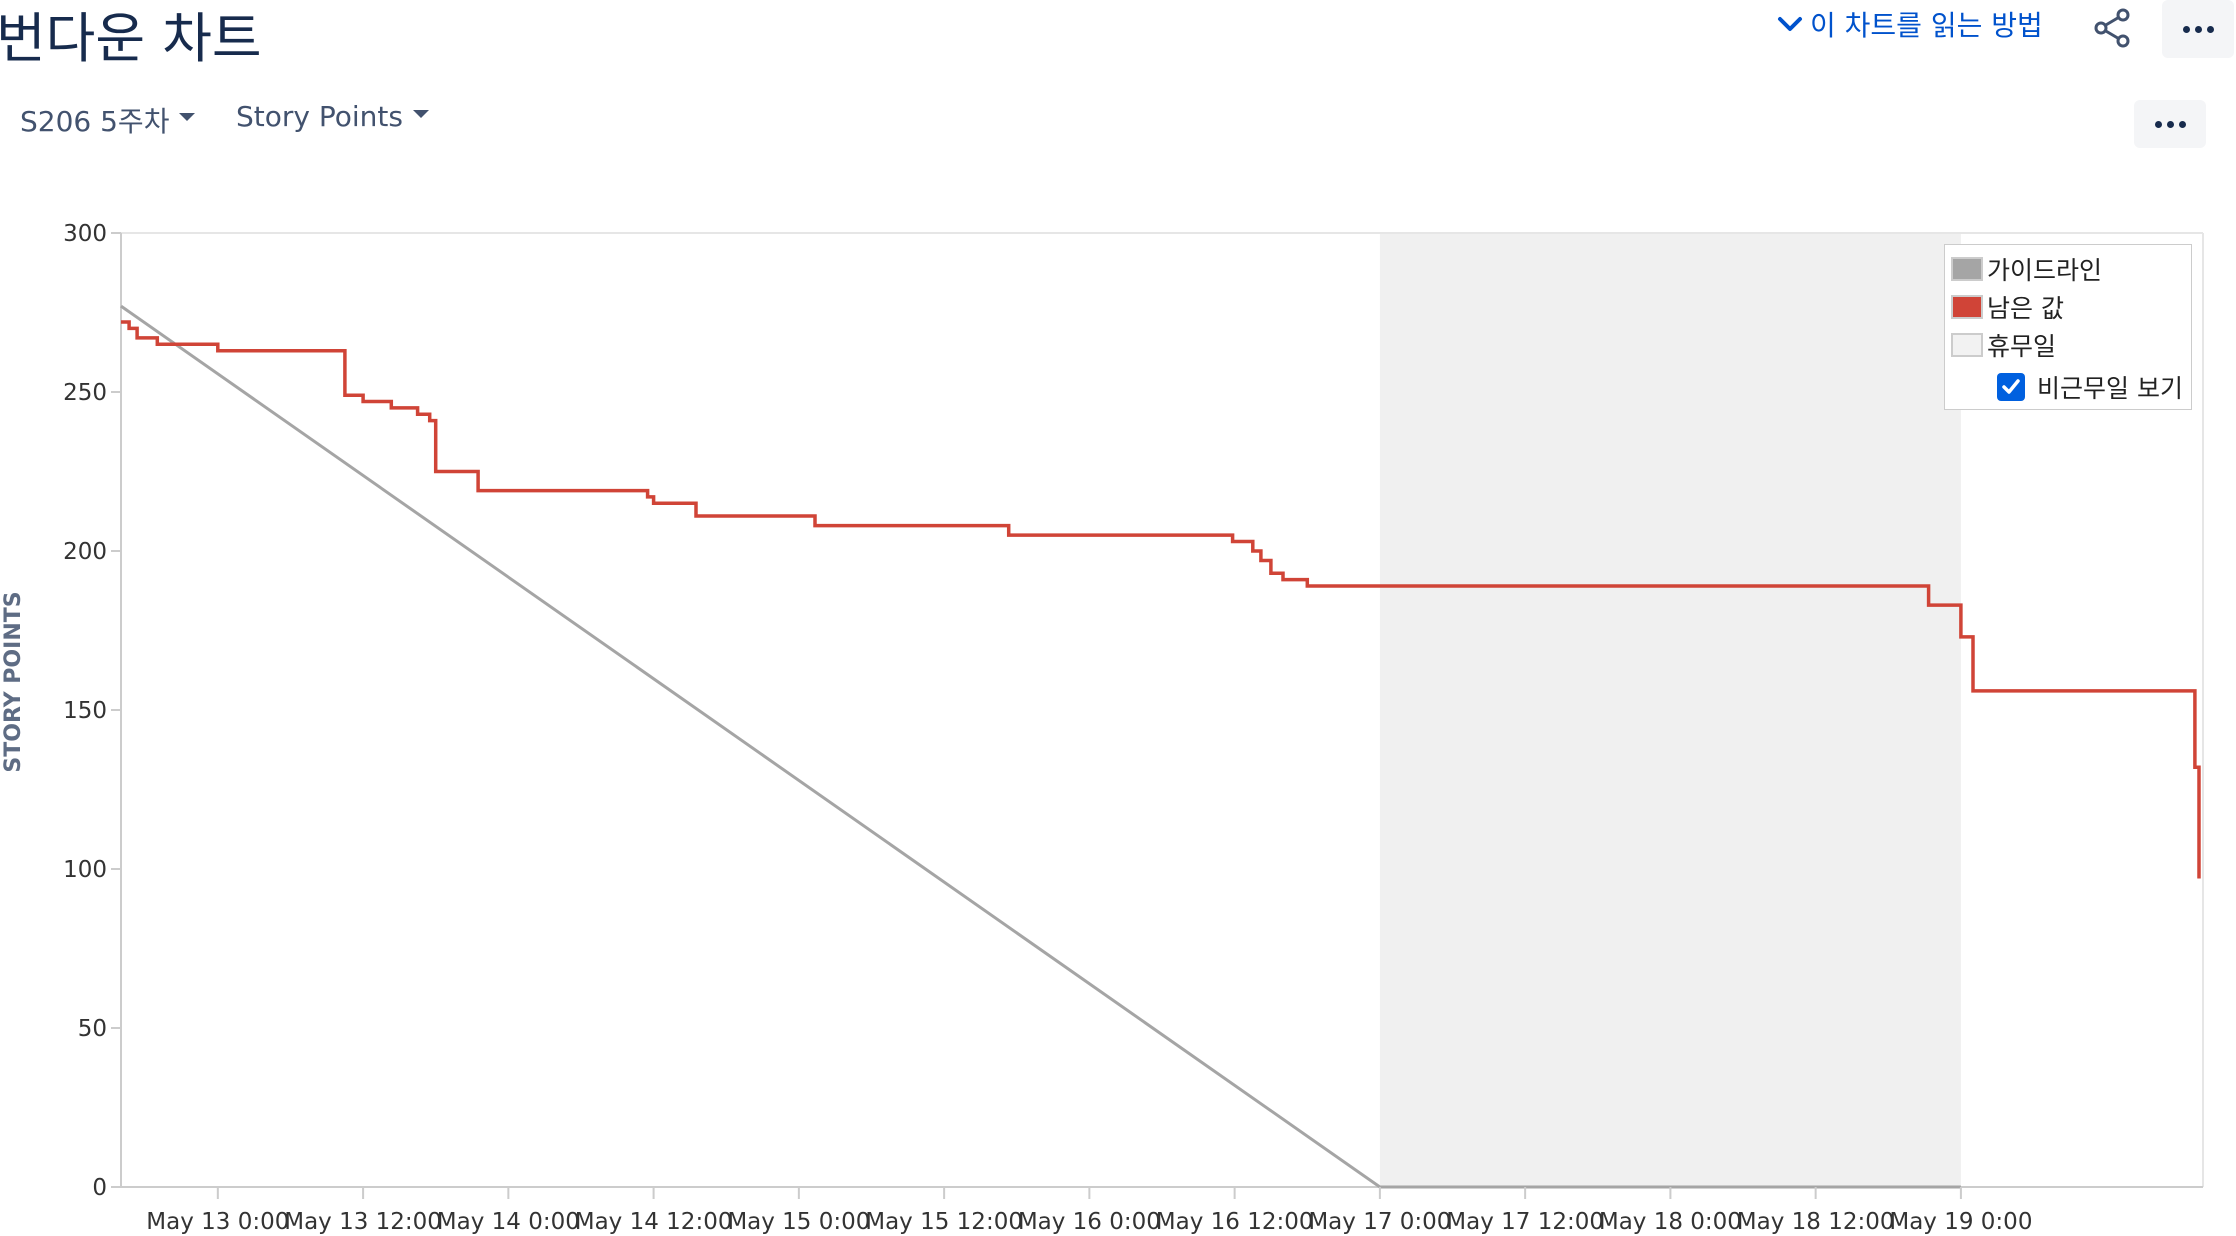 This screenshot has width=2236, height=1236. What do you see at coordinates (1816, 1222) in the screenshot?
I see `x-tick-label: May 18 12:00` at bounding box center [1816, 1222].